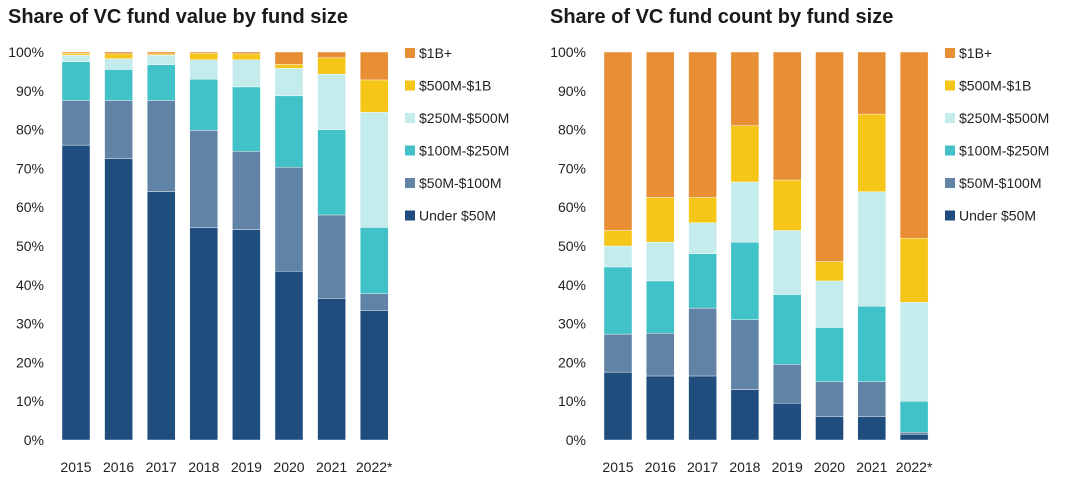 The width and height of the screenshot is (1065, 481). What do you see at coordinates (161, 467) in the screenshot?
I see `x-tick-label: 2017` at bounding box center [161, 467].